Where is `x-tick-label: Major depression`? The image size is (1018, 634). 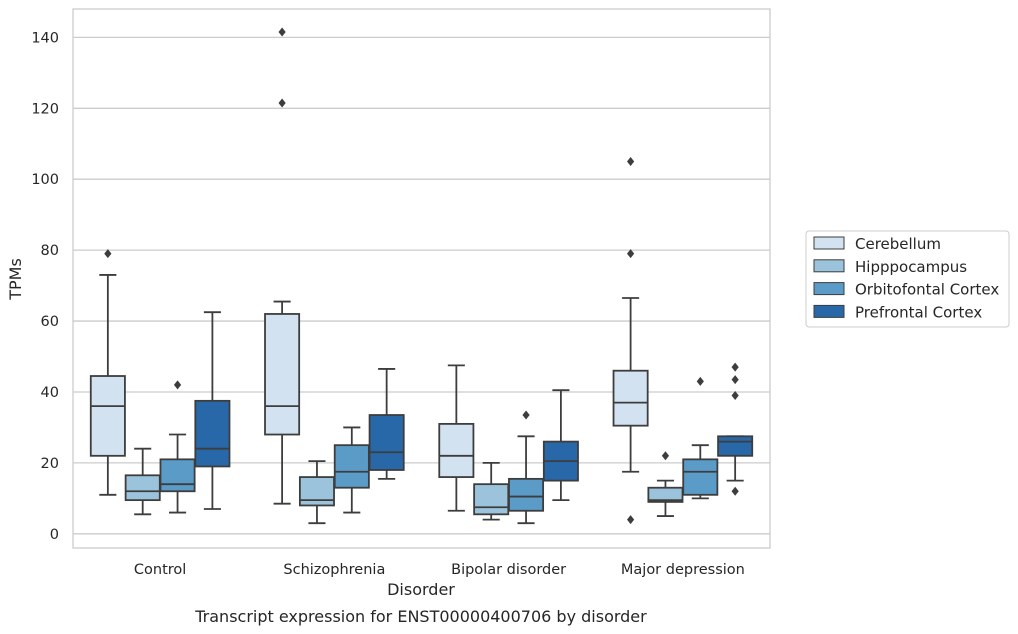
x-tick-label: Major depression is located at coordinates (683, 570).